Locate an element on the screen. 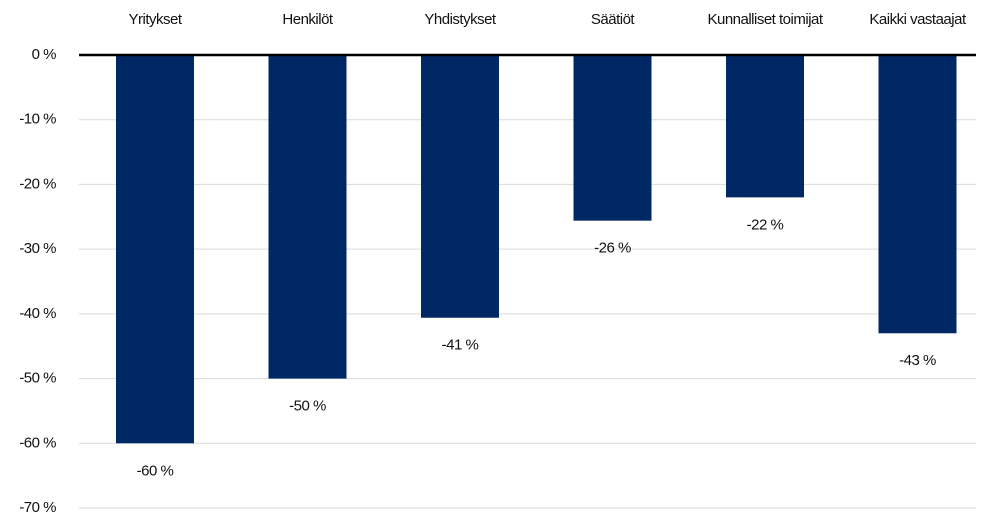 The height and width of the screenshot is (520, 982). value-label: -41 % is located at coordinates (460, 345).